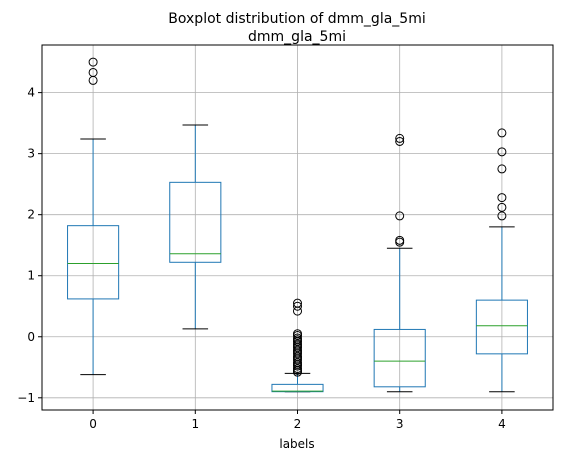 Image resolution: width=562 pixels, height=461 pixels. I want to click on x-axis-label: labels, so click(296, 444).